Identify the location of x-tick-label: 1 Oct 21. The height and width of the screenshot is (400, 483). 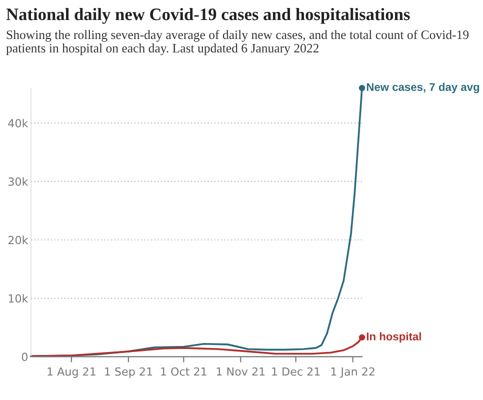
(183, 371).